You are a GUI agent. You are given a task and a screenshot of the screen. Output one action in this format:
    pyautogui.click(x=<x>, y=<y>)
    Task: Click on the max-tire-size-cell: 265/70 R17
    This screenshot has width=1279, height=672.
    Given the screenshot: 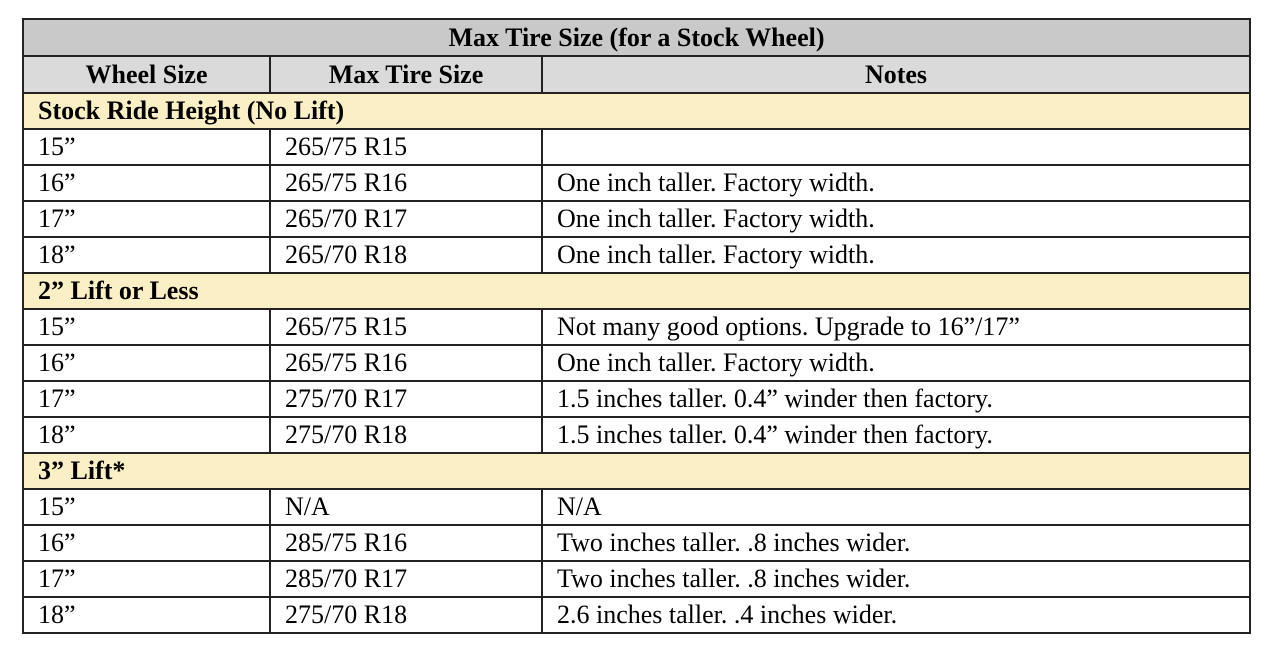 What is the action you would take?
    pyautogui.click(x=406, y=219)
    